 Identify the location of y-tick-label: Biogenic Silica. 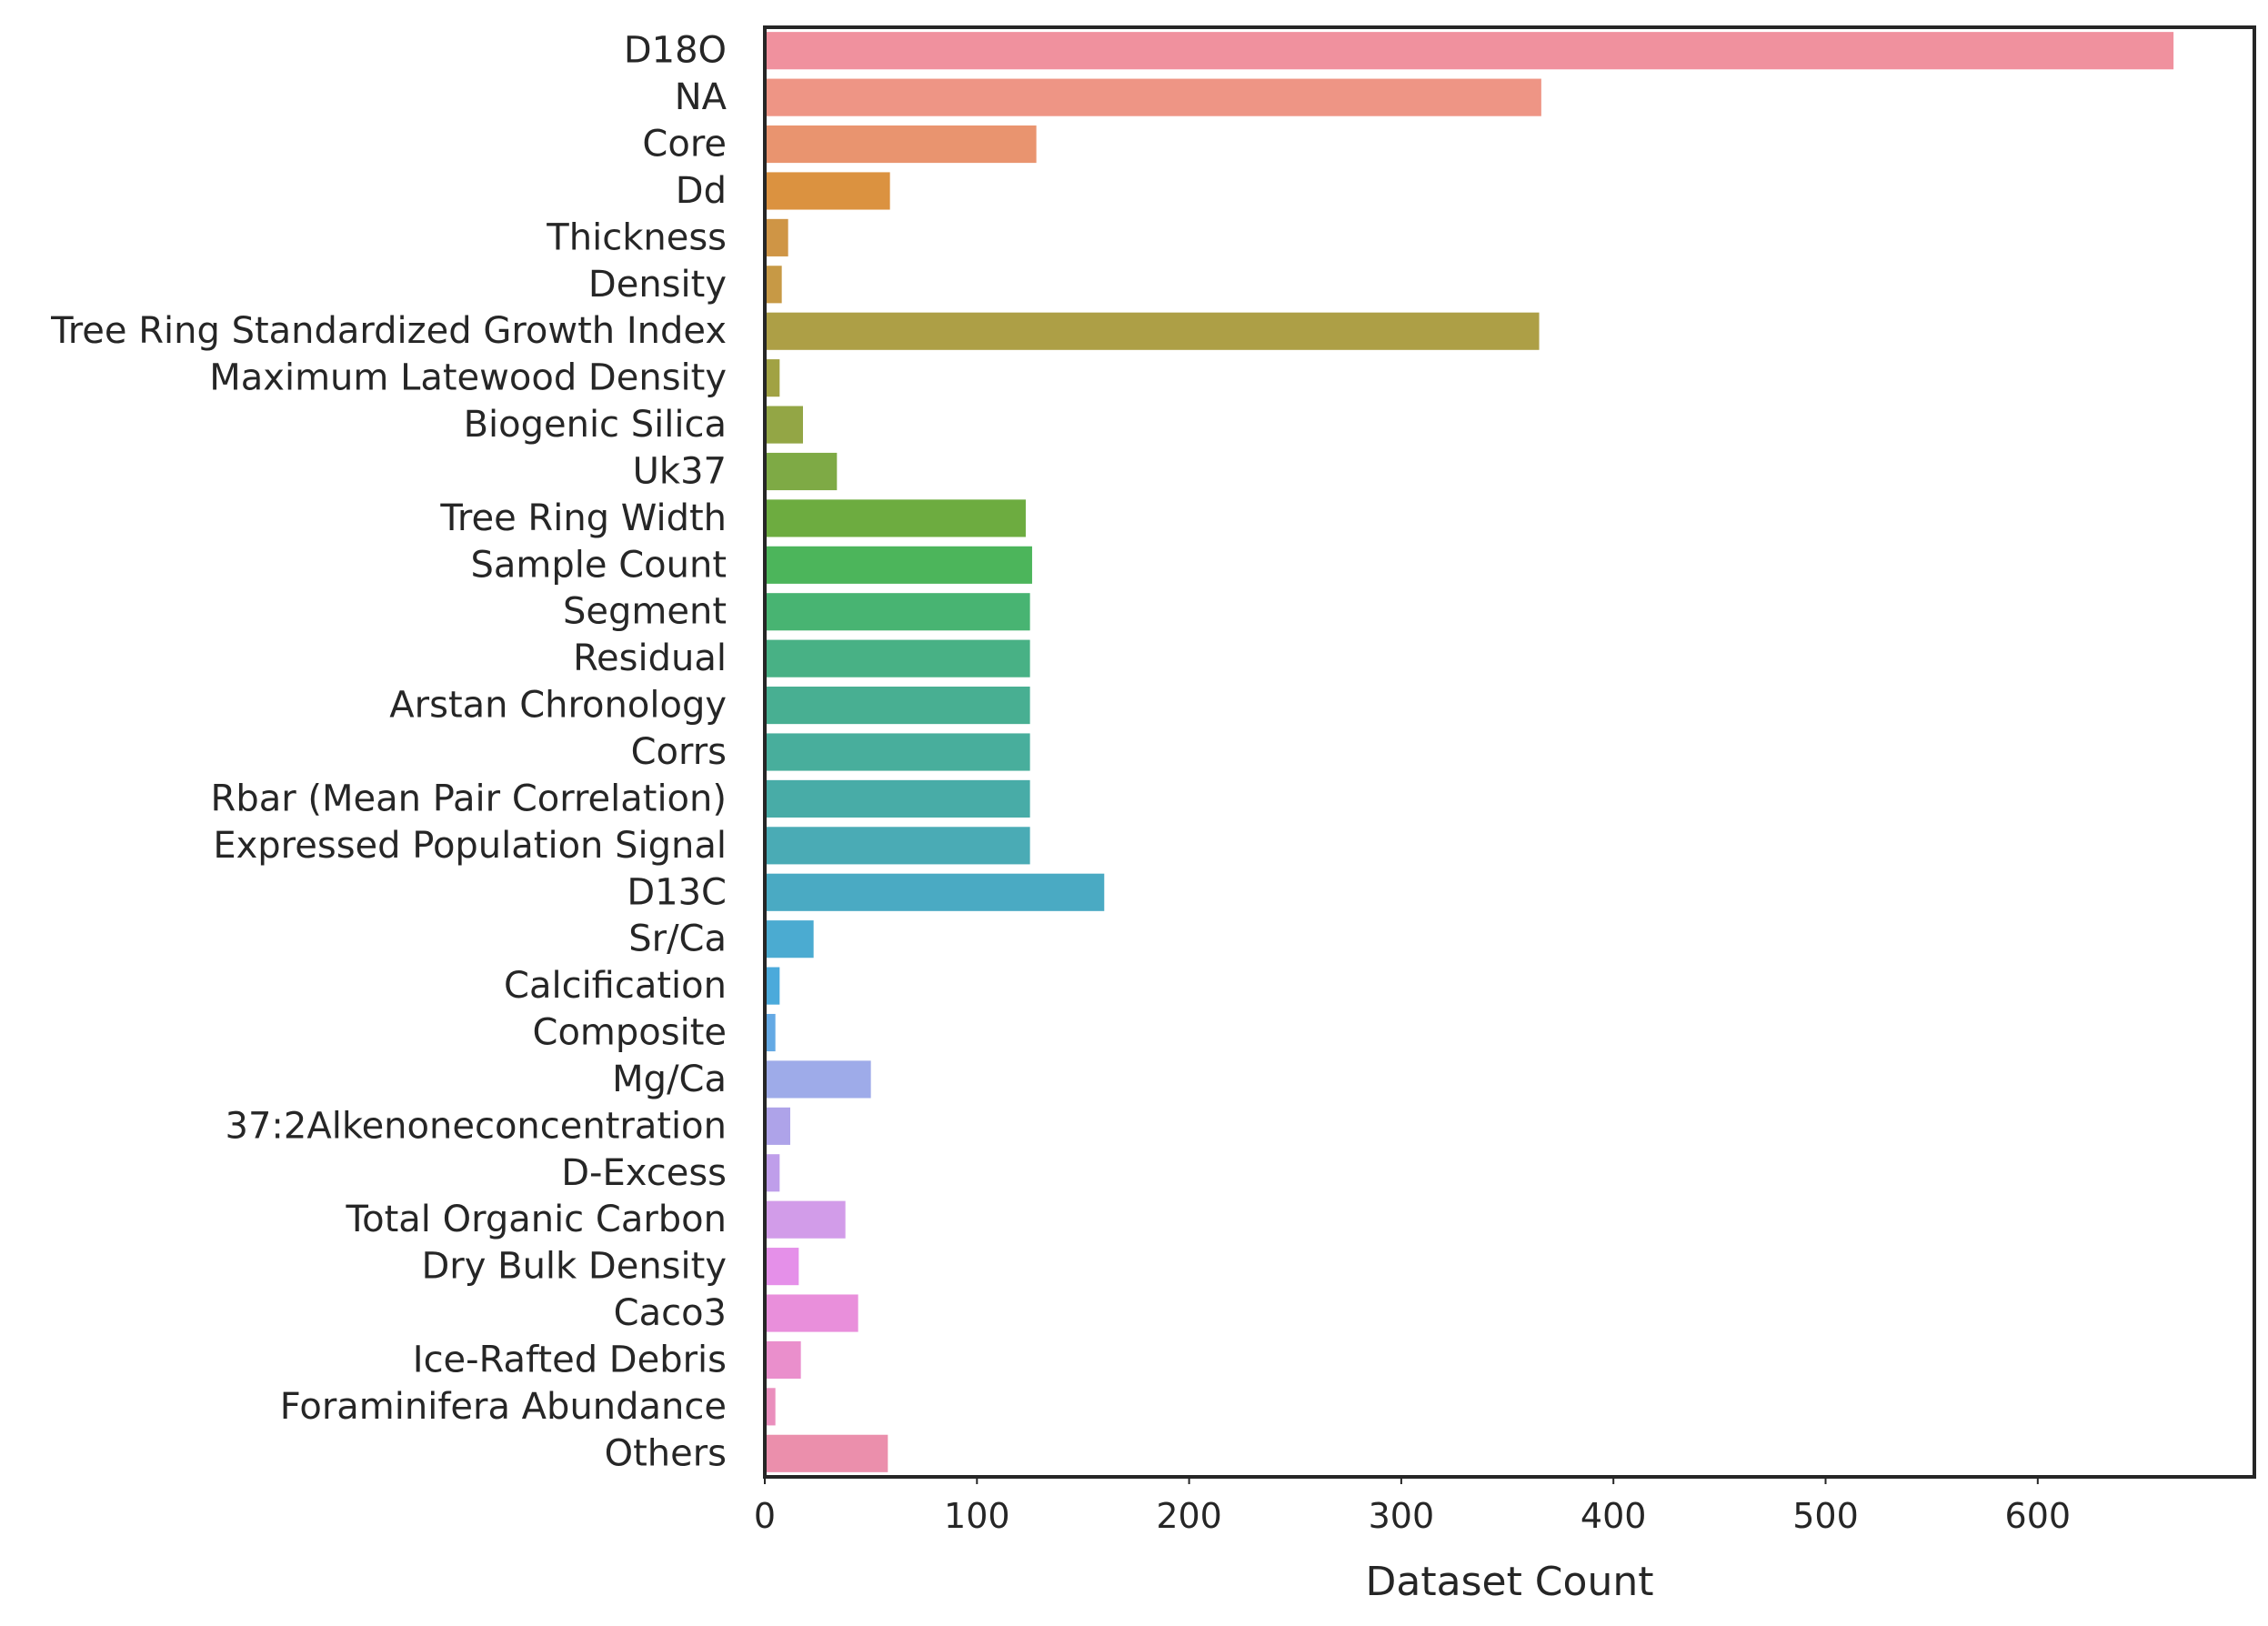
(595, 425).